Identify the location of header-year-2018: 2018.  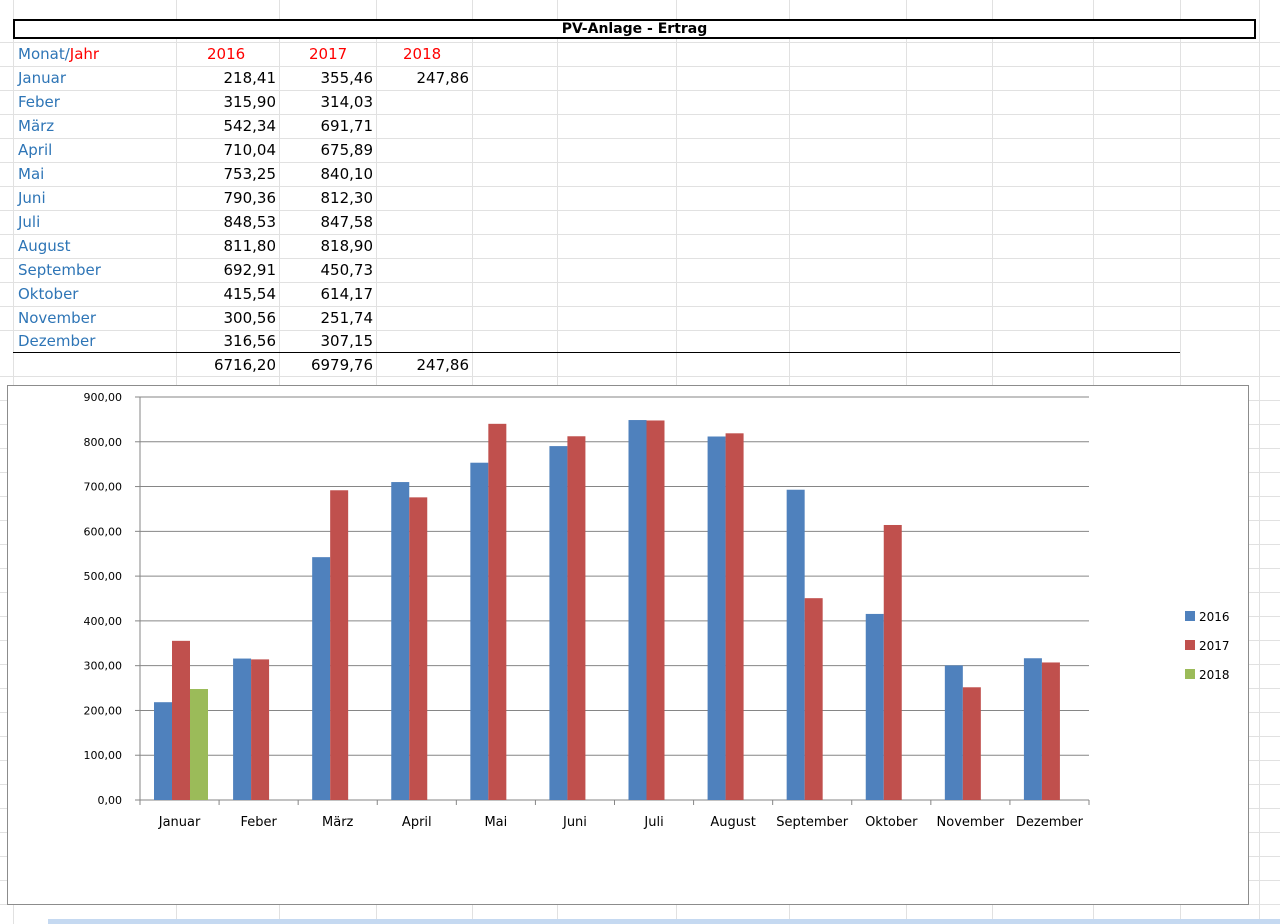
(422, 54).